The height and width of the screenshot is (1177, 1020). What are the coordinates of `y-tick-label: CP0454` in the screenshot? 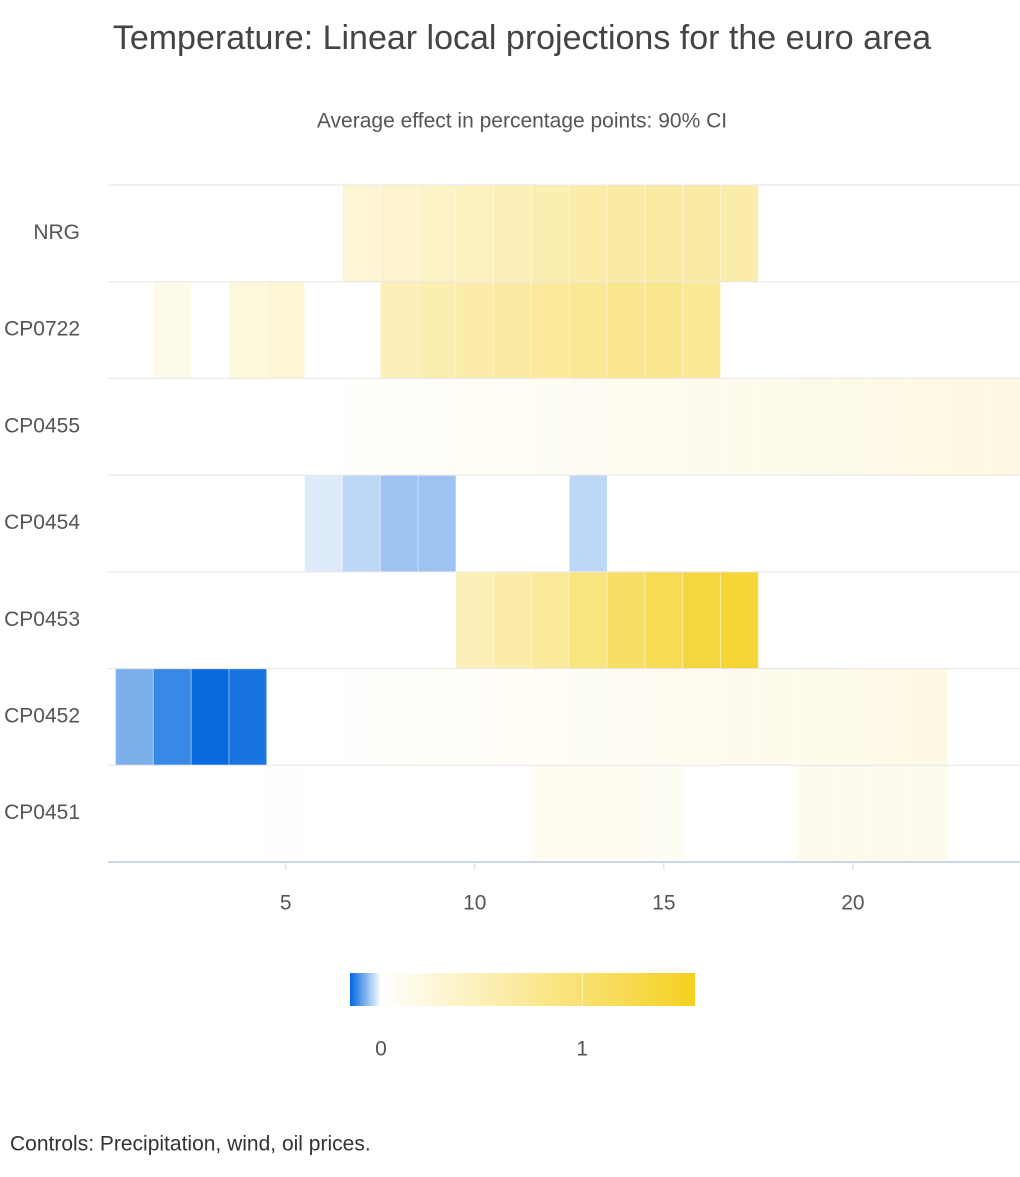 It's located at (42, 522).